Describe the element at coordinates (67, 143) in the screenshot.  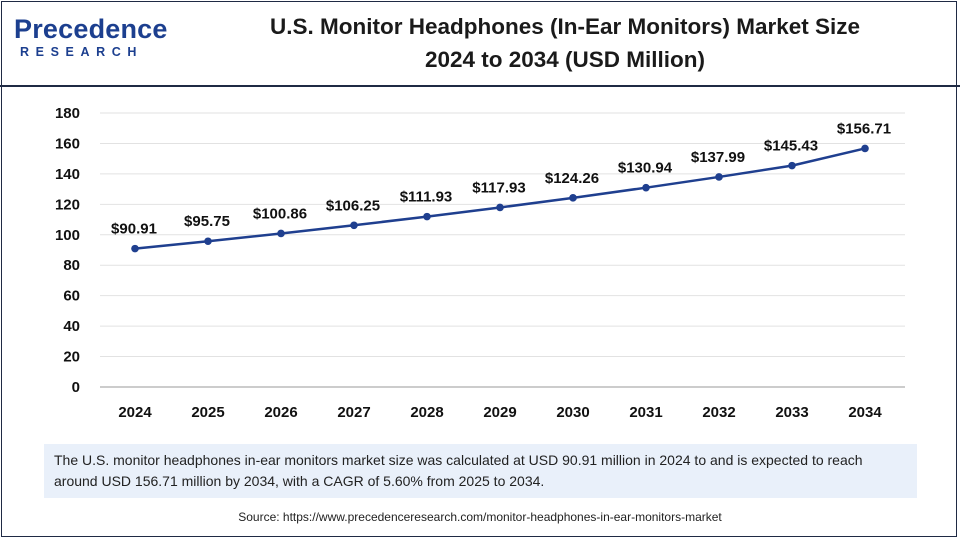
I see `y-tick-label: 160` at that location.